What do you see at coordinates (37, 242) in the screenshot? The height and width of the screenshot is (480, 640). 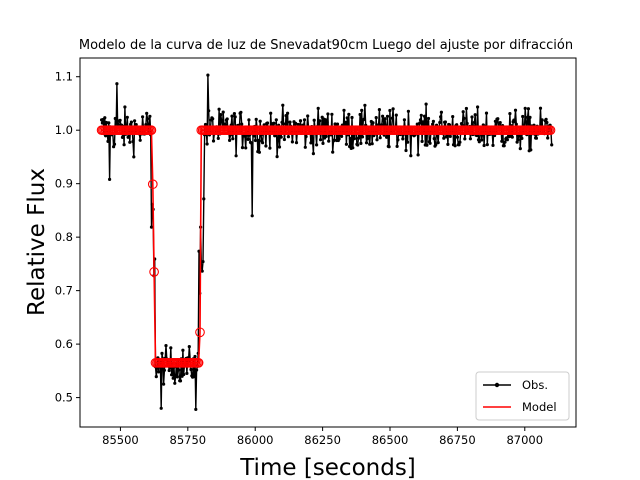 I see `y-axis-label: Relative Flux` at bounding box center [37, 242].